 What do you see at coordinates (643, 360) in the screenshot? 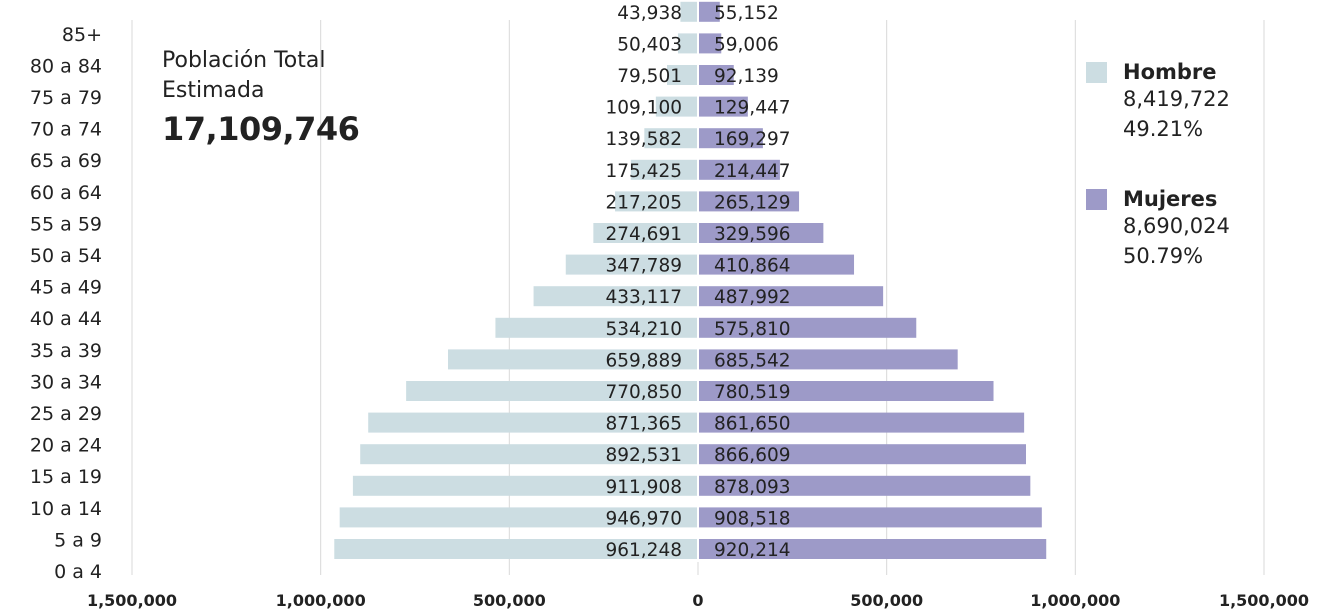
I see `bar-label-hombre: 659,889` at bounding box center [643, 360].